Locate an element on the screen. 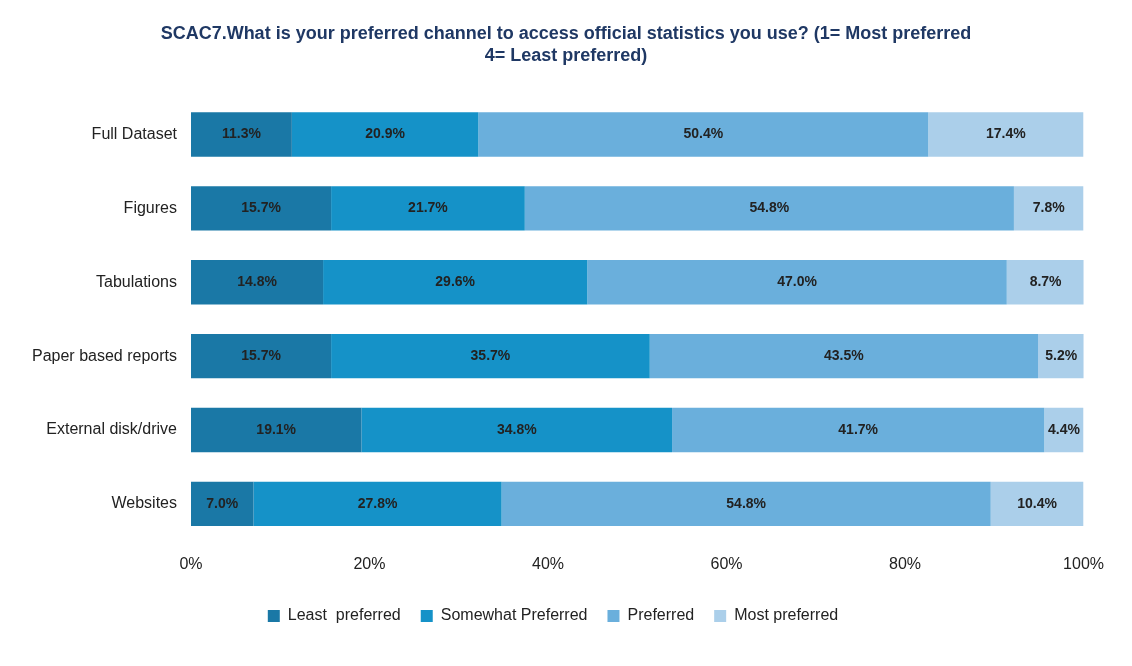  legend-label: Preferred is located at coordinates (661, 615).